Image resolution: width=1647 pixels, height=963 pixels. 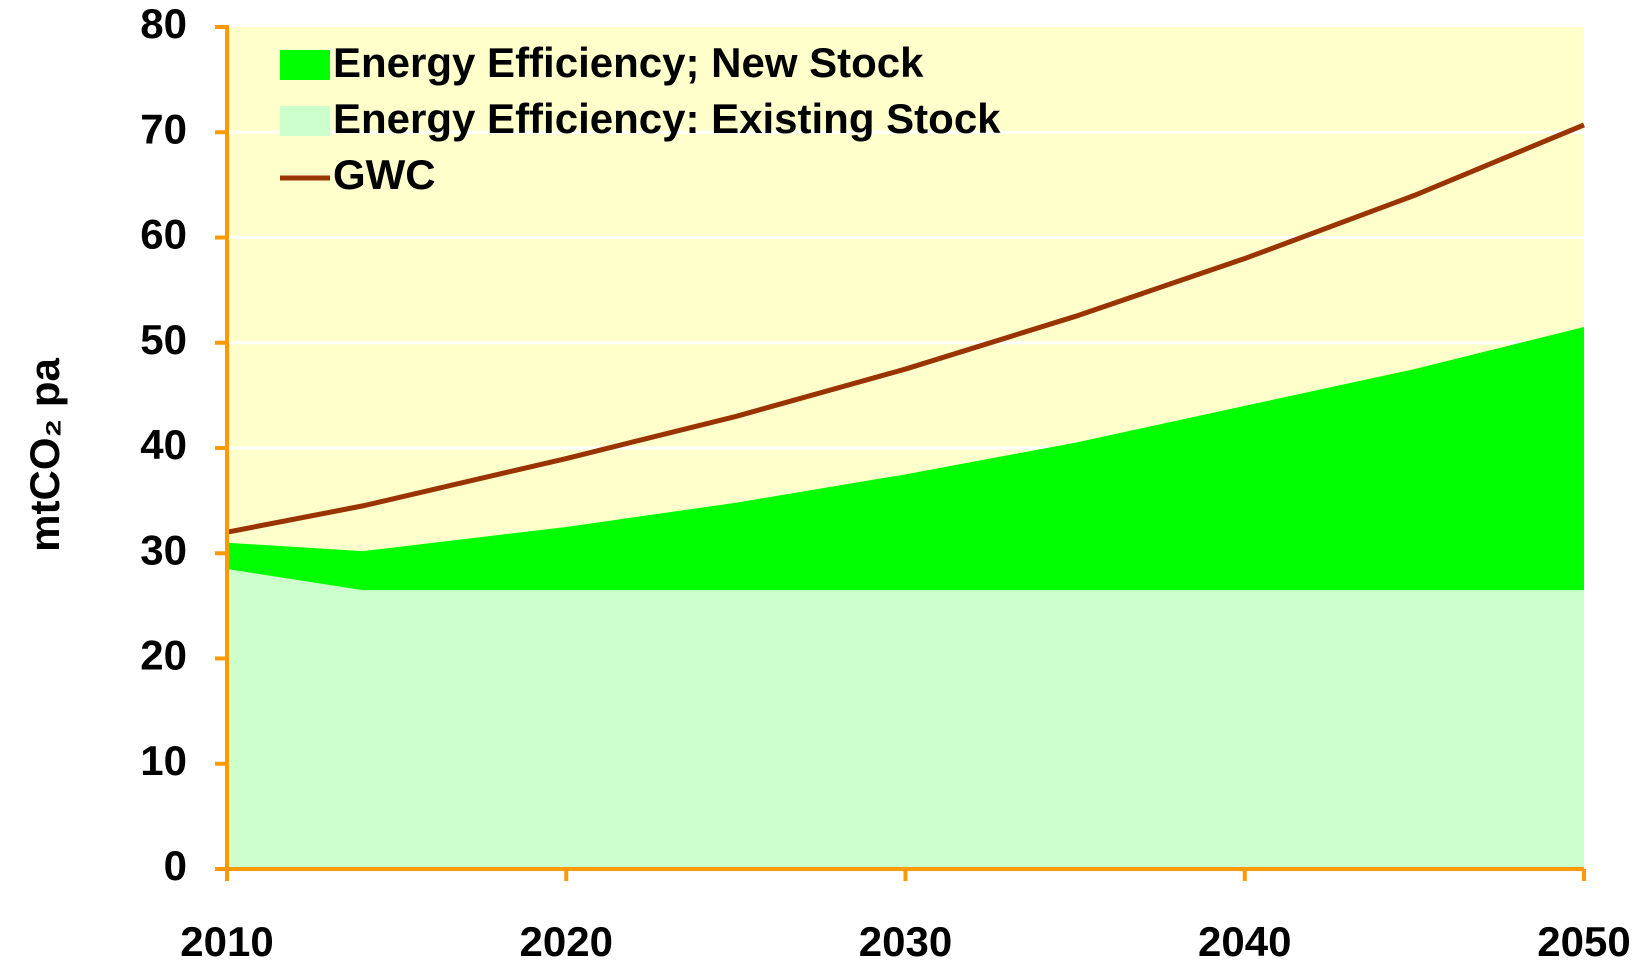 What do you see at coordinates (163, 444) in the screenshot?
I see `y-tick-label: 40` at bounding box center [163, 444].